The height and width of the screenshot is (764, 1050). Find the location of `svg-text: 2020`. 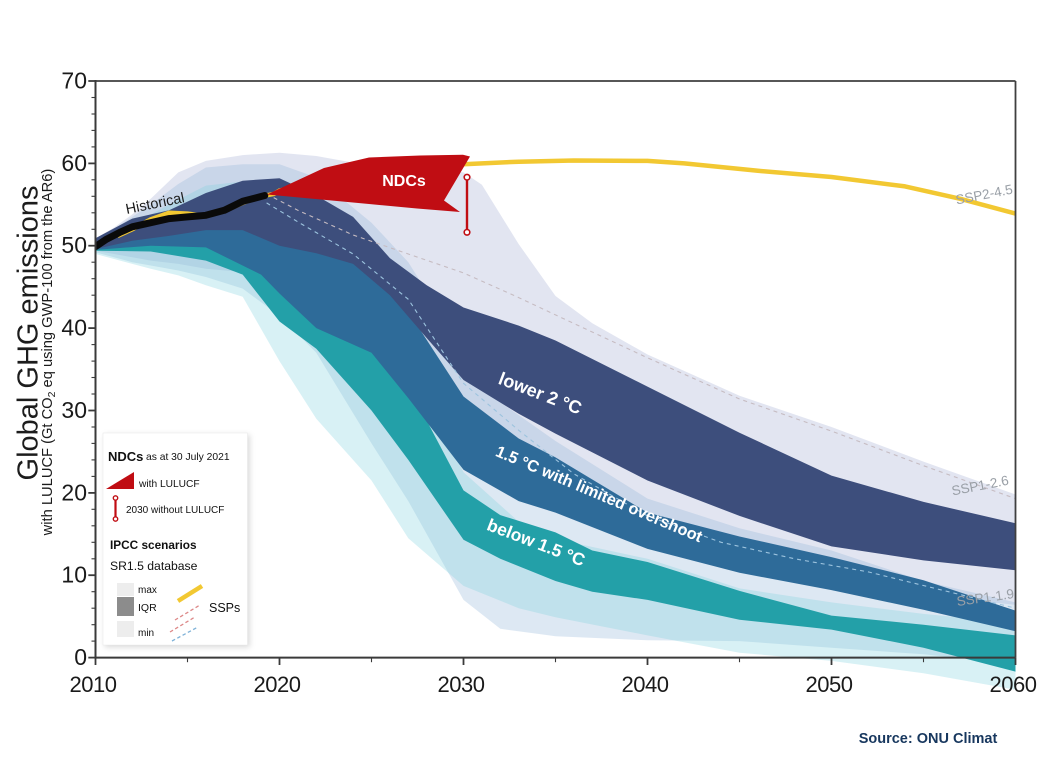

svg-text: 2020 is located at coordinates (277, 684).